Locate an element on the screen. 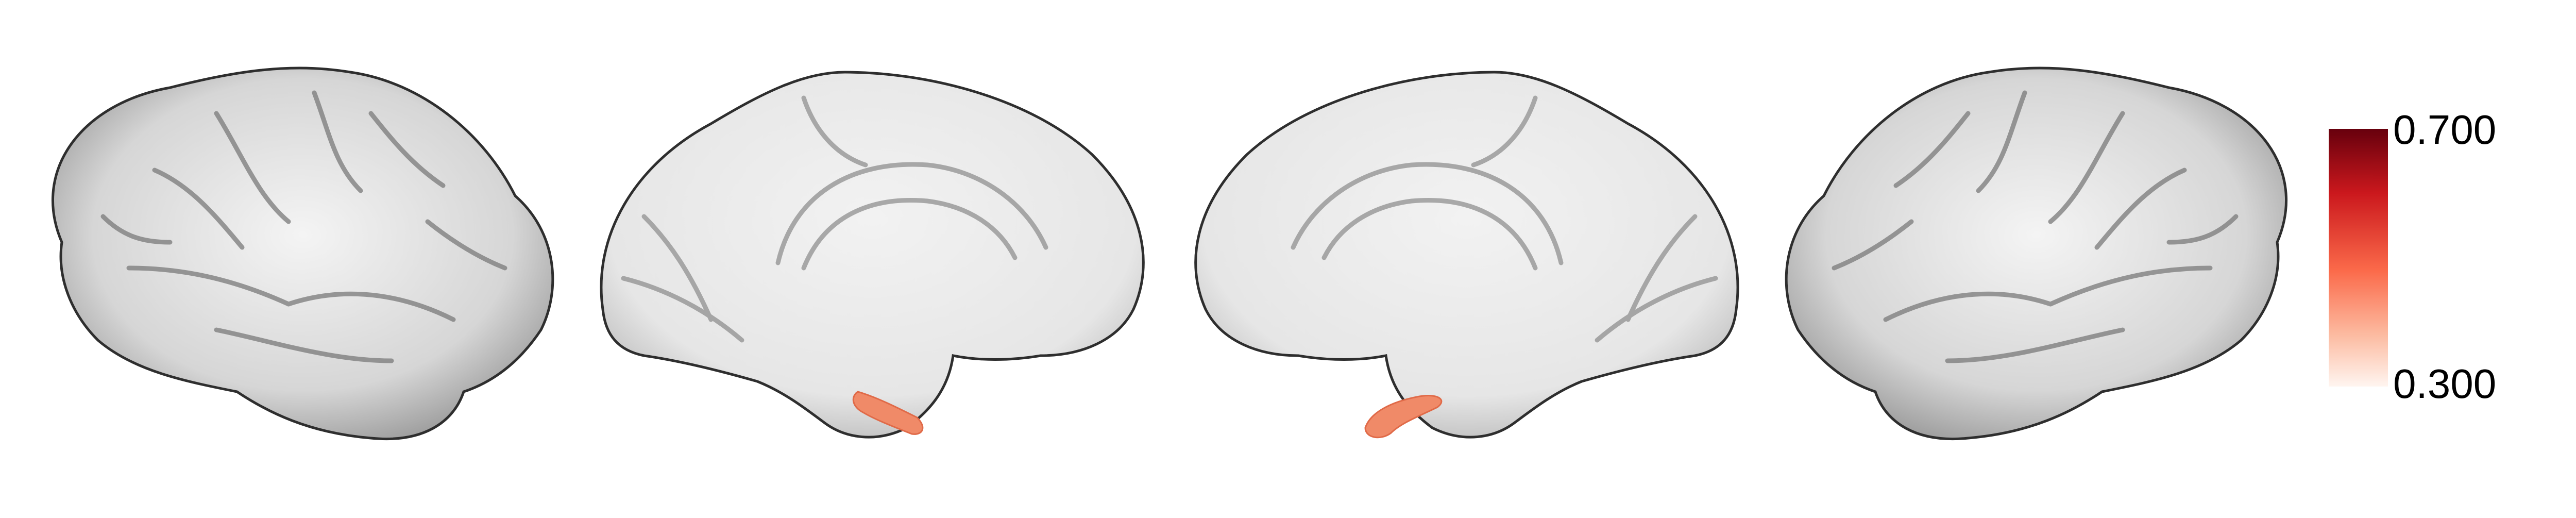  right-lateral-view is located at coordinates (2036, 253).